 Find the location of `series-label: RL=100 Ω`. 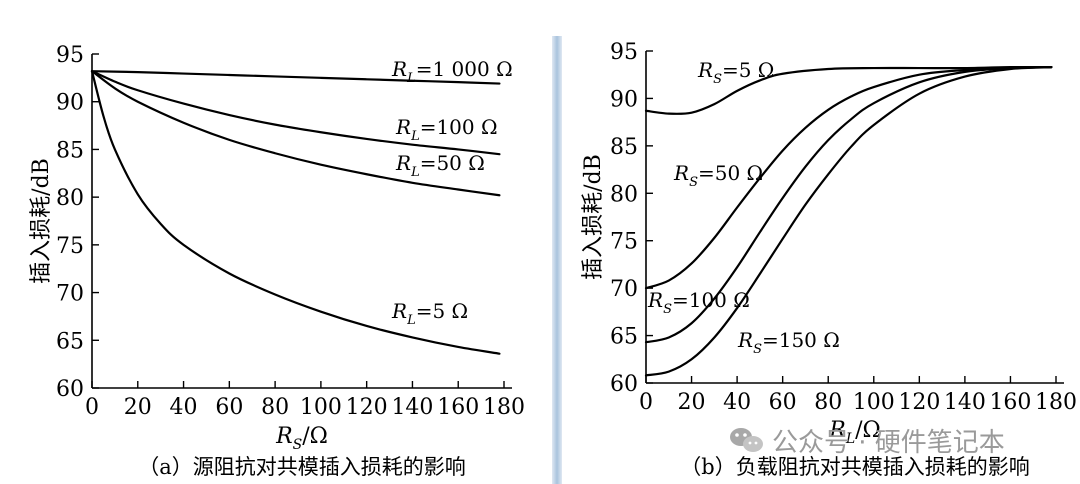

series-label: RL=100 Ω is located at coordinates (446, 129).